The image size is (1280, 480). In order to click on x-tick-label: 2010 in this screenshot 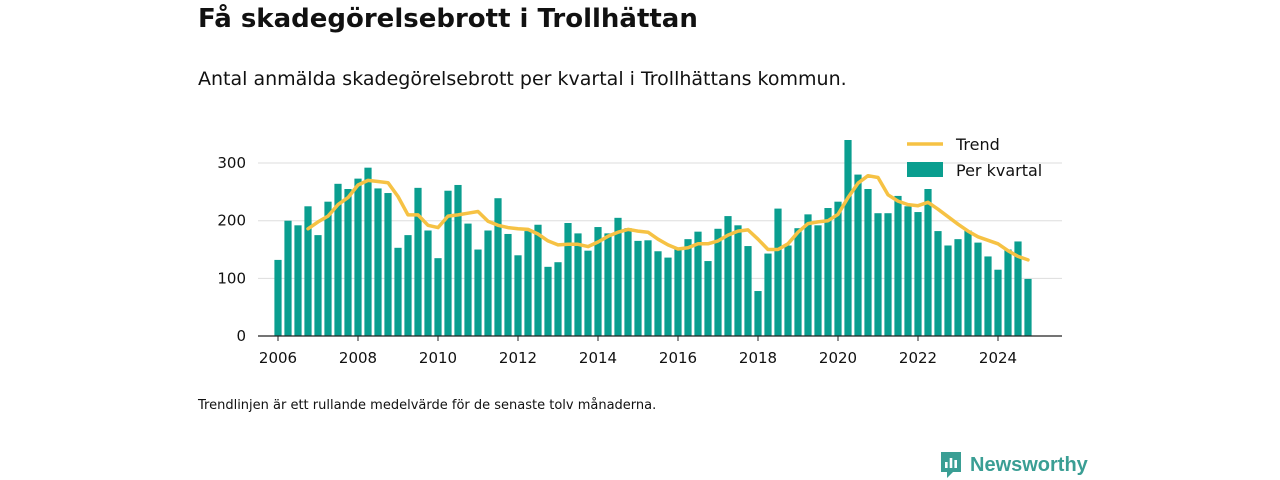, I will do `click(438, 358)`.